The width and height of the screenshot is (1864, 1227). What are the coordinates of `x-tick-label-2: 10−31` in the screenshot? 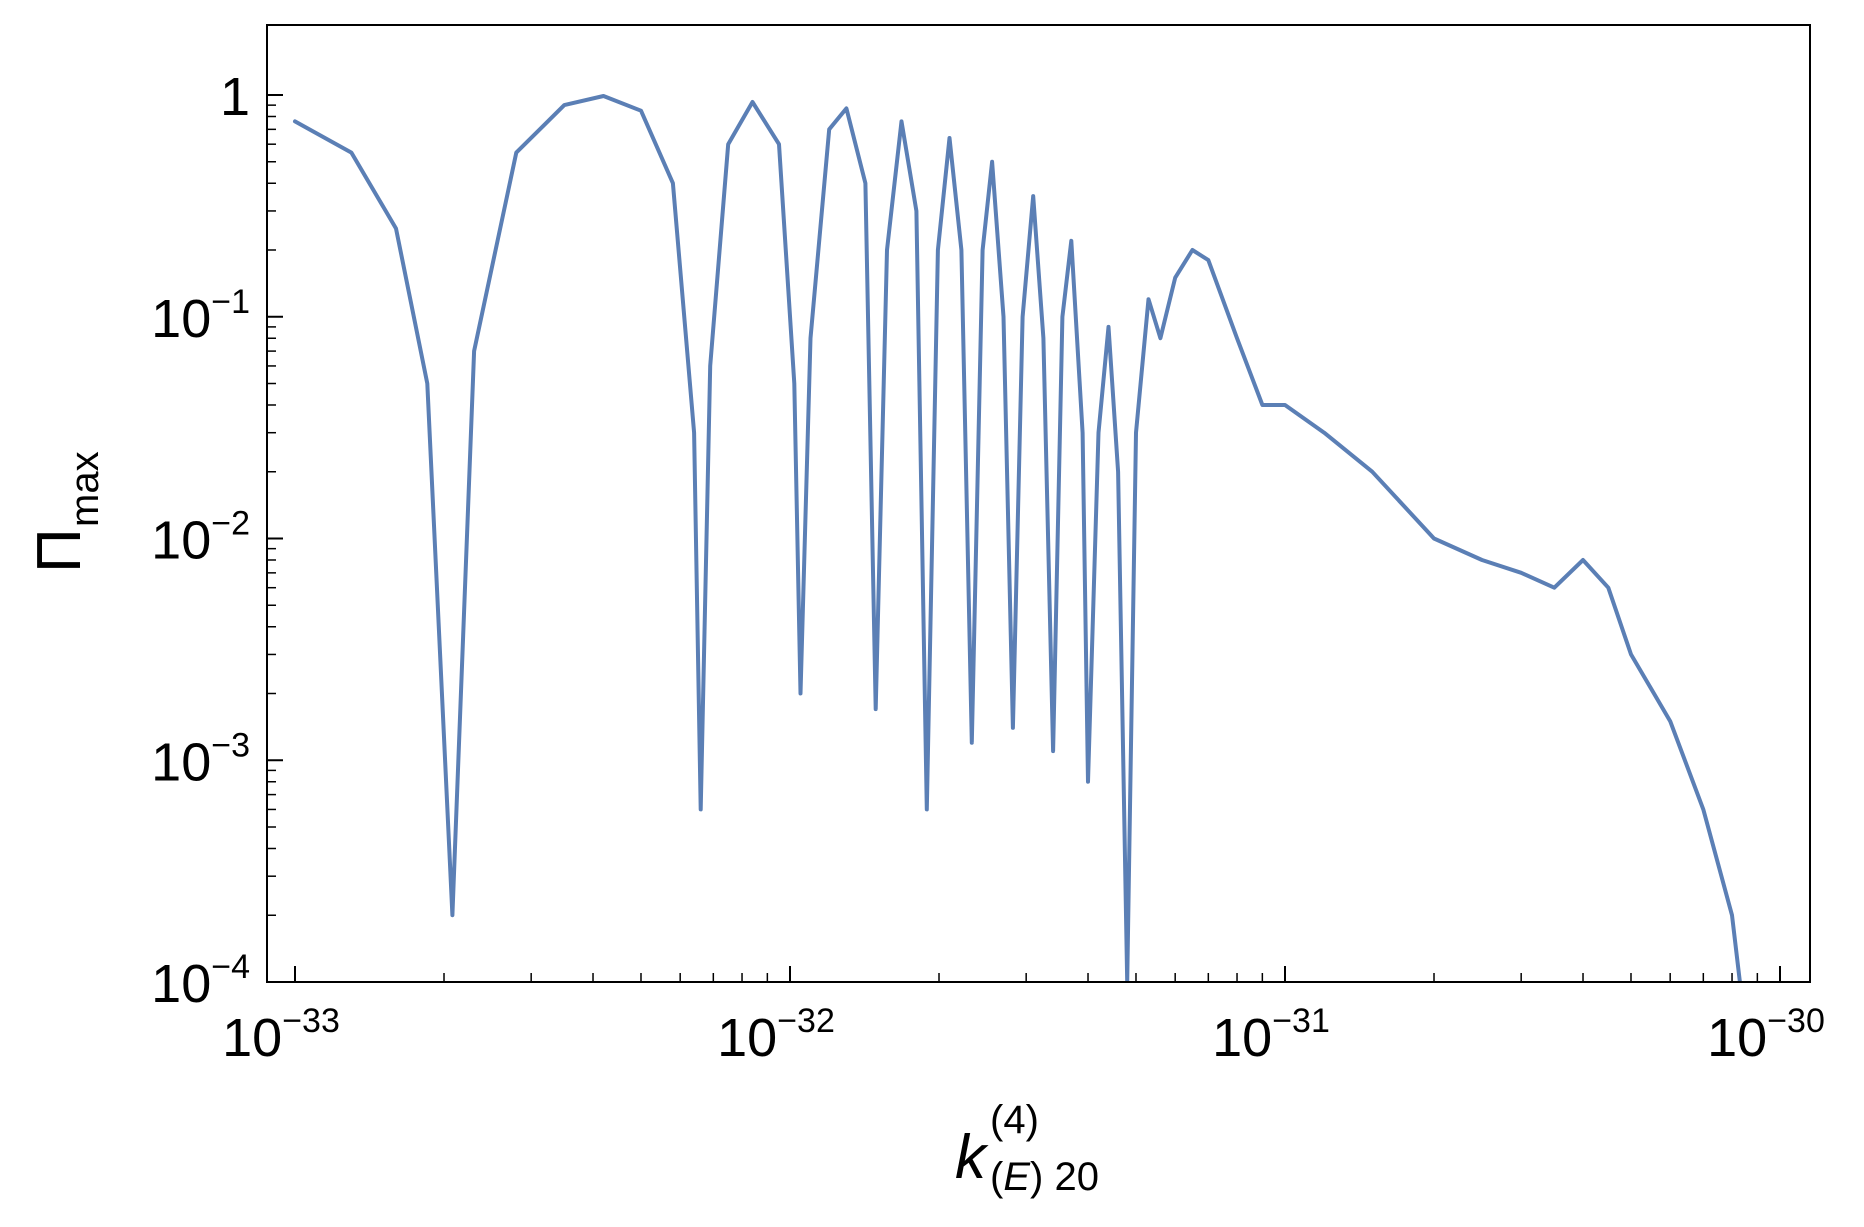 It's located at (1271, 1035).